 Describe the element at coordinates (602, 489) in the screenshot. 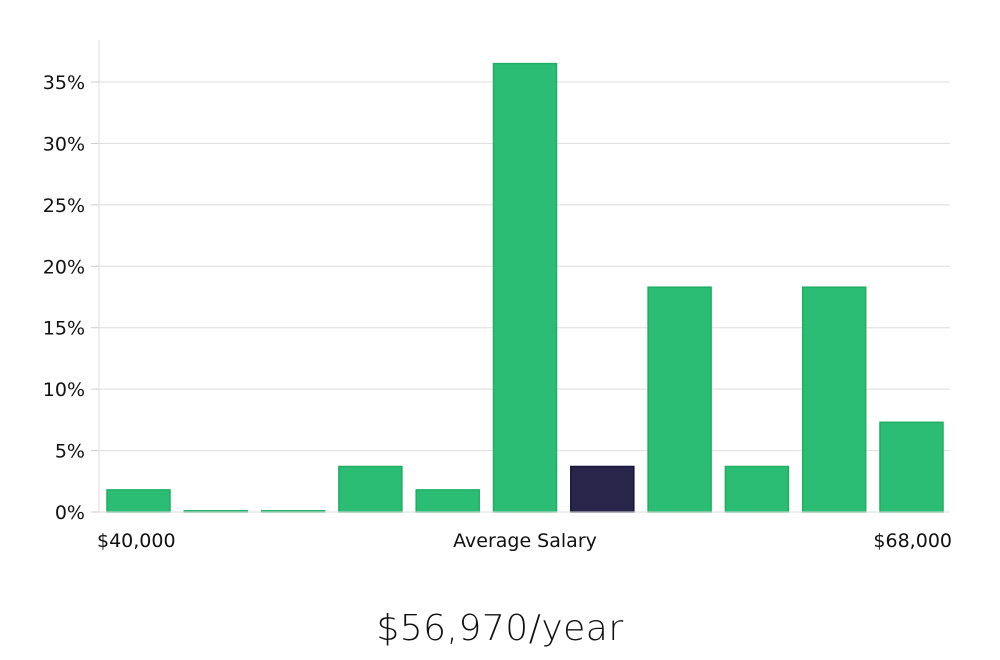

I see `bar-highlighted` at that location.